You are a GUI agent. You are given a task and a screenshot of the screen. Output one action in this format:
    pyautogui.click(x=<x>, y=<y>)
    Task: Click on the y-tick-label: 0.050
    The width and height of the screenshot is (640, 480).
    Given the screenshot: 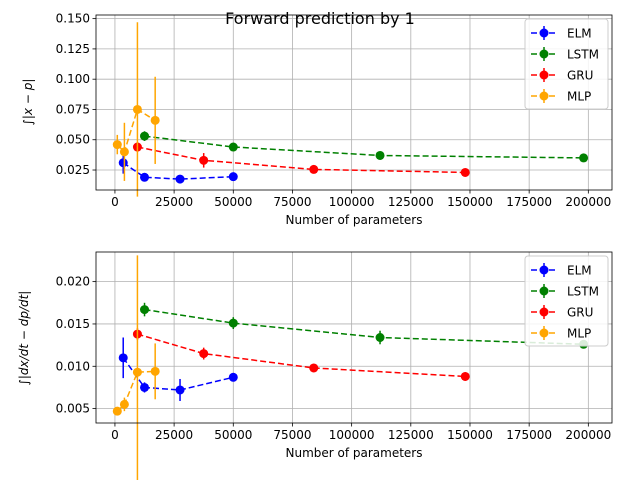 What is the action you would take?
    pyautogui.click(x=73, y=140)
    